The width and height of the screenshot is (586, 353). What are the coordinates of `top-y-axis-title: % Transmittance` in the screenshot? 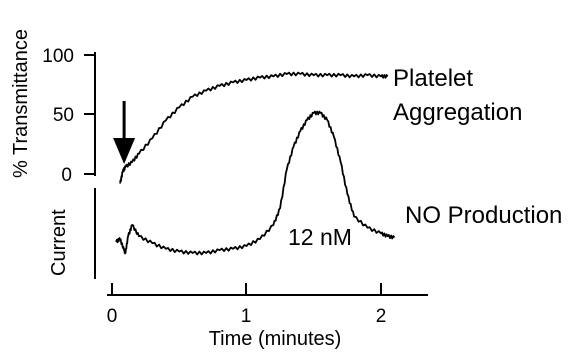 It's located at (21, 103).